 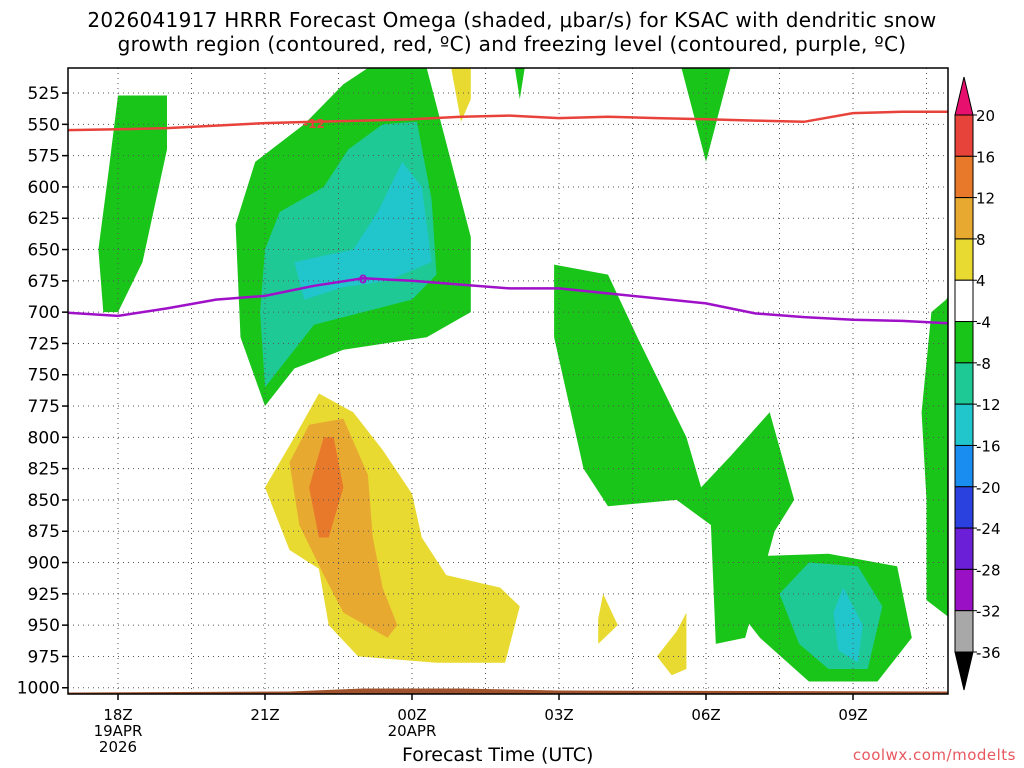 What do you see at coordinates (44, 313) in the screenshot?
I see `y-tick-label-700: 700` at bounding box center [44, 313].